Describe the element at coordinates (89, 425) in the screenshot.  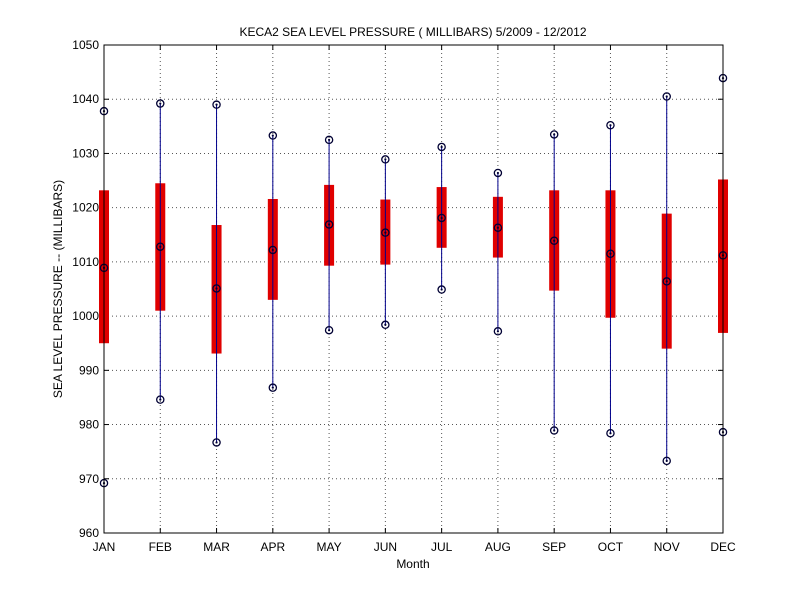
I see `y-tick-label: 980` at that location.